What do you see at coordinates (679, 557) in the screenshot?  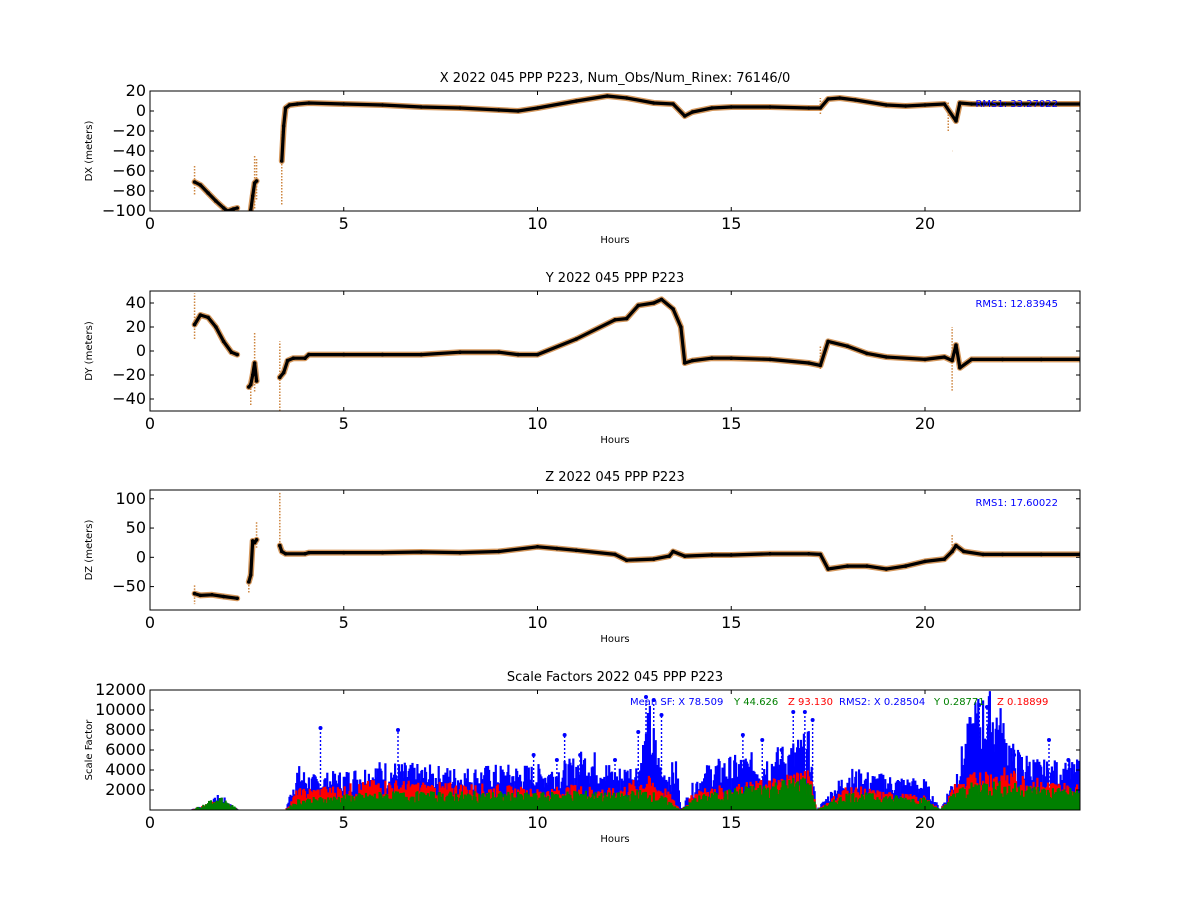 I see `dz-series-line` at bounding box center [679, 557].